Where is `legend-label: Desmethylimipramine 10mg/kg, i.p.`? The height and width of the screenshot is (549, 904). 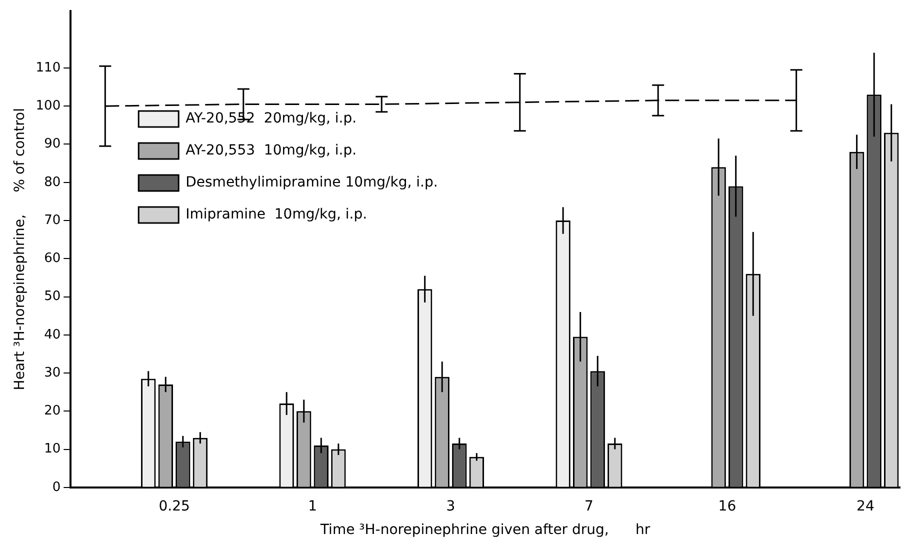 legend-label: Desmethylimipramine 10mg/kg, i.p. is located at coordinates (312, 182).